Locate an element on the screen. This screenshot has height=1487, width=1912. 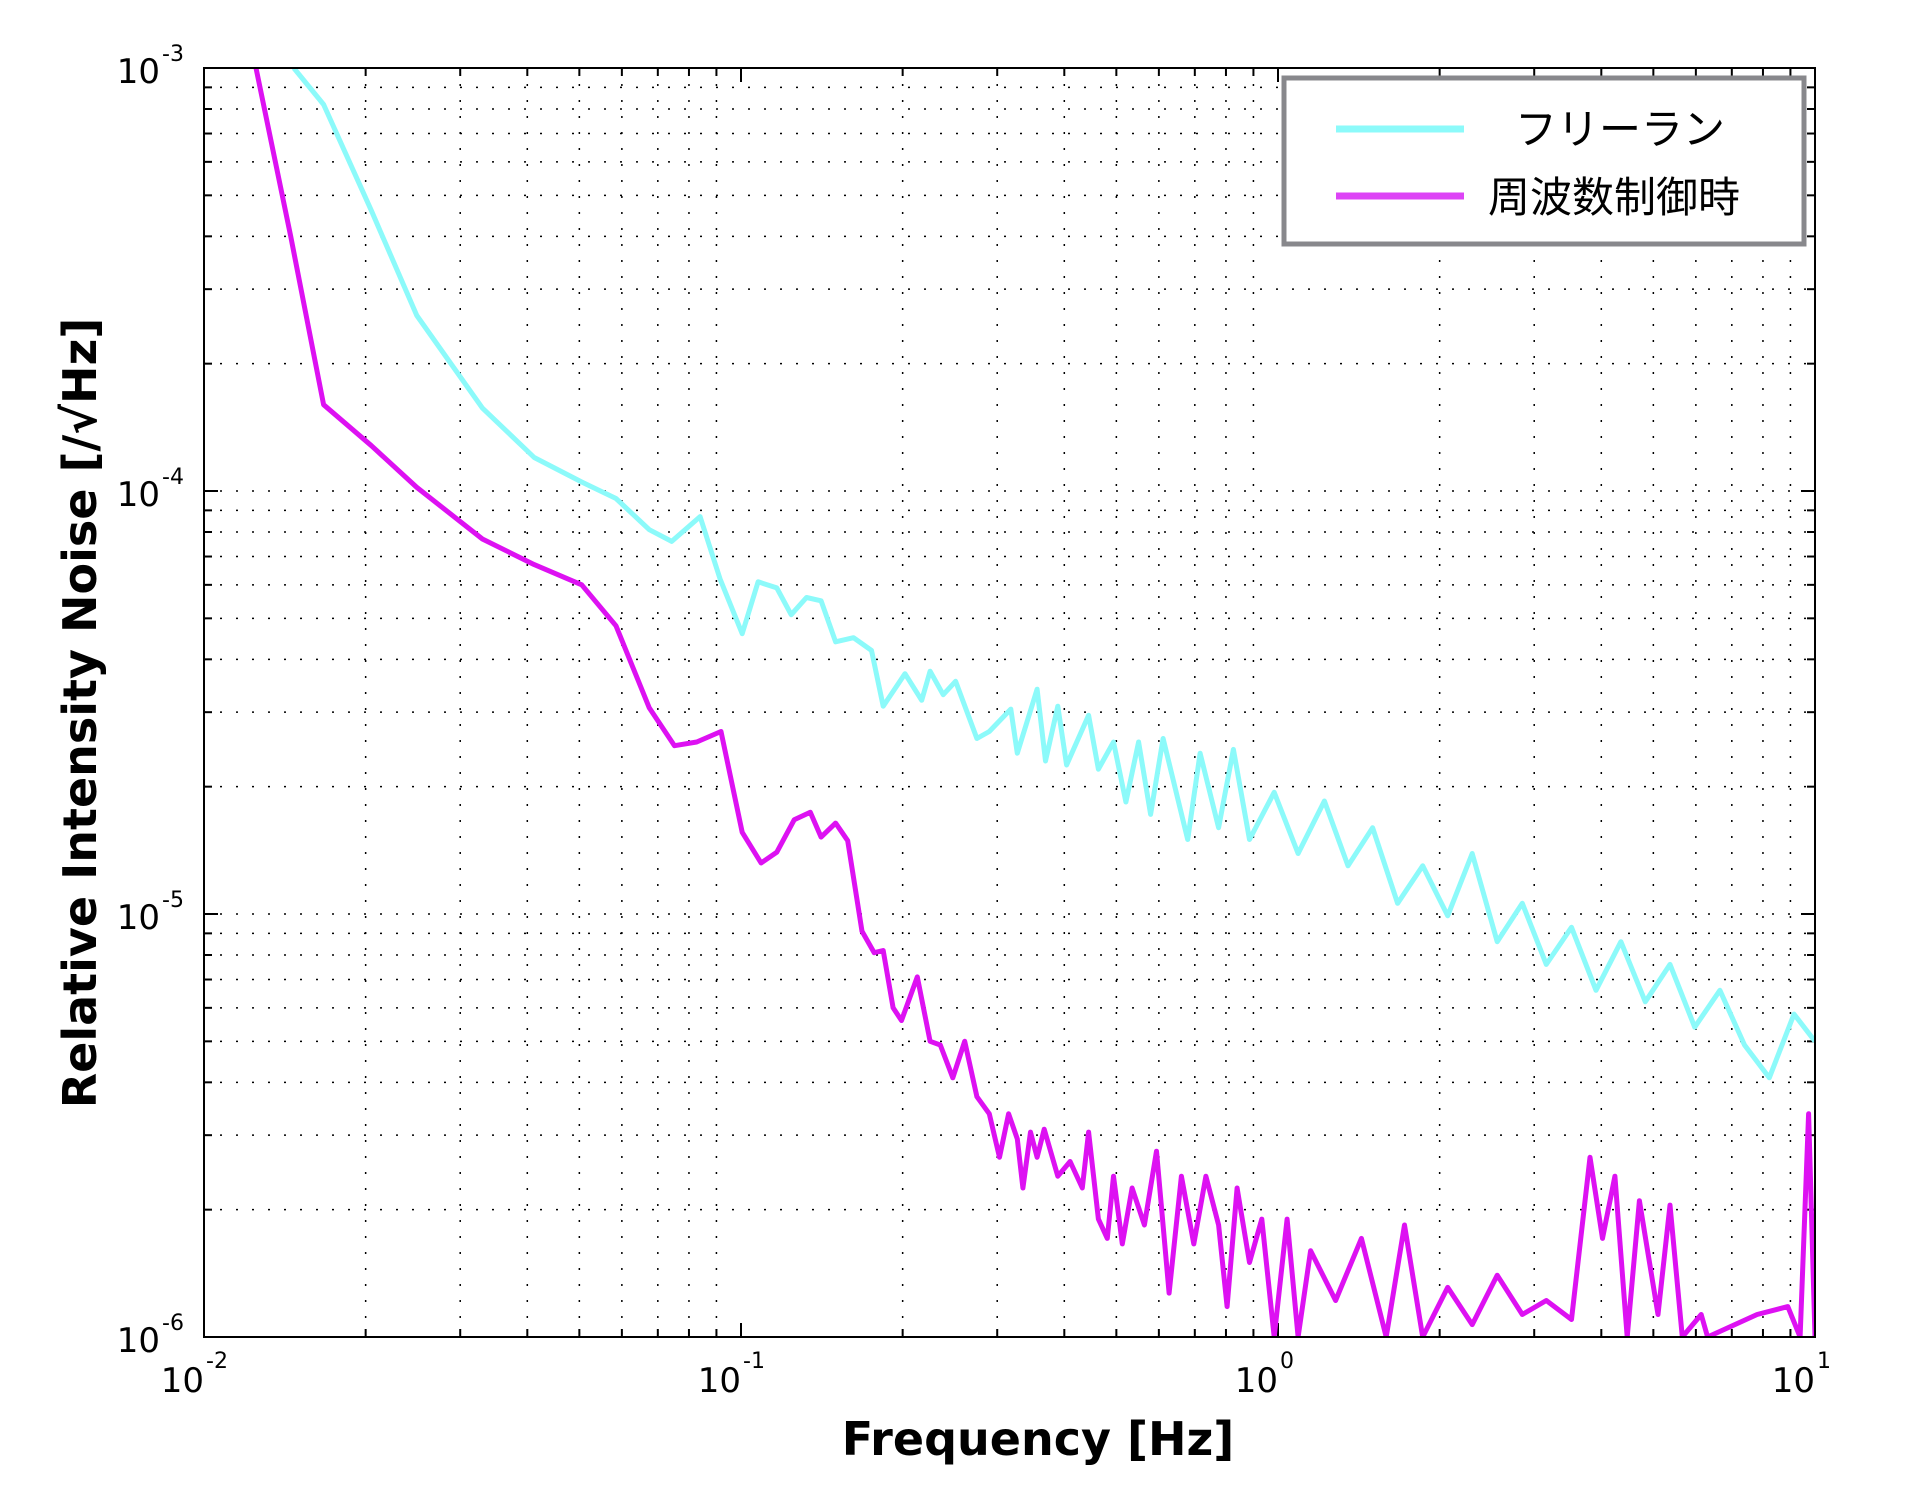
x-tick-exp: 0 is located at coordinates (1287, 1361).